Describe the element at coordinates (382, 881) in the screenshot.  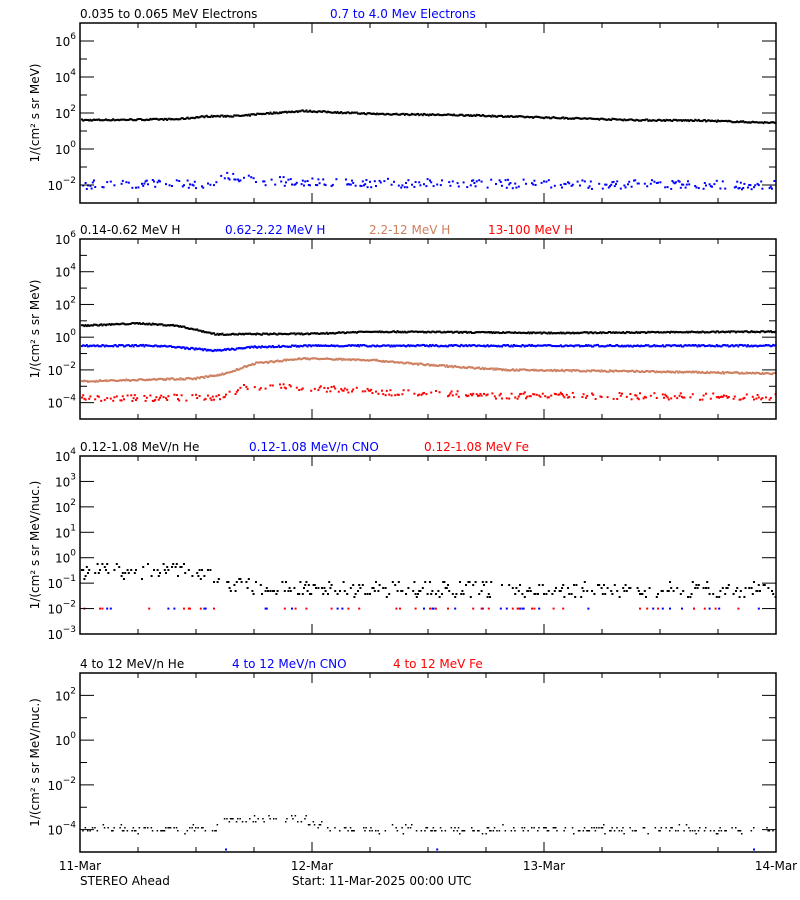
I see `start-time-label: Start: 11-Mar-2025 00:00 UTC` at that location.